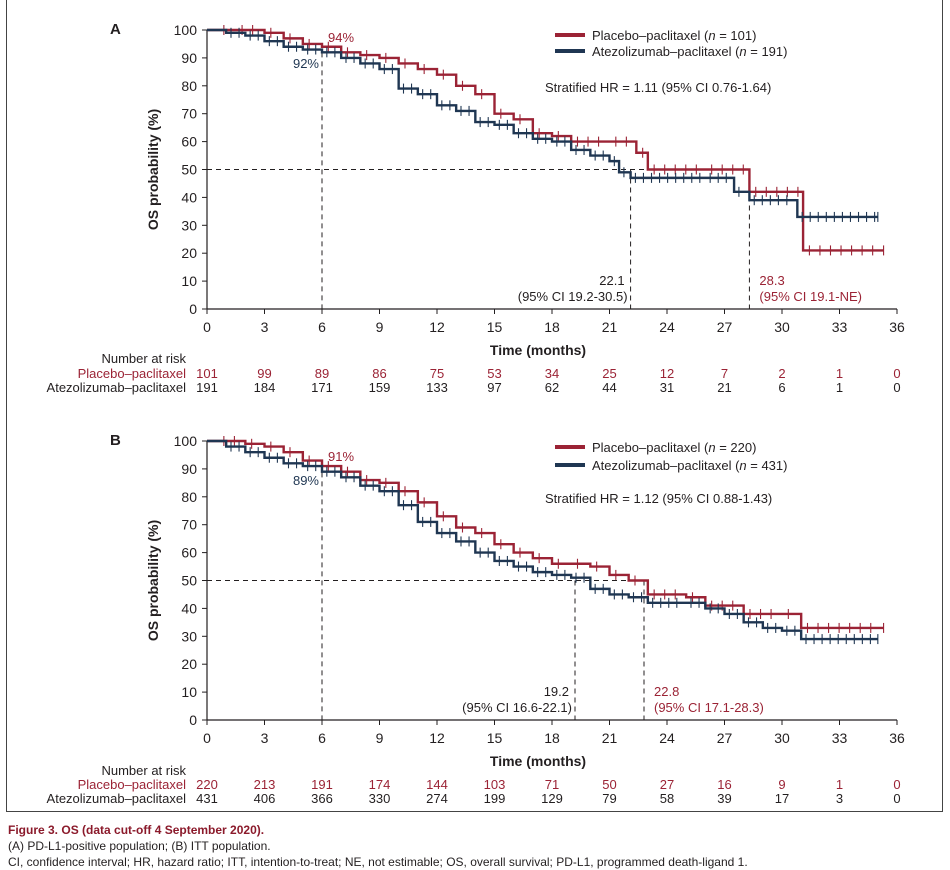  What do you see at coordinates (380, 784) in the screenshot?
I see `placebo-risk-count: 174` at bounding box center [380, 784].